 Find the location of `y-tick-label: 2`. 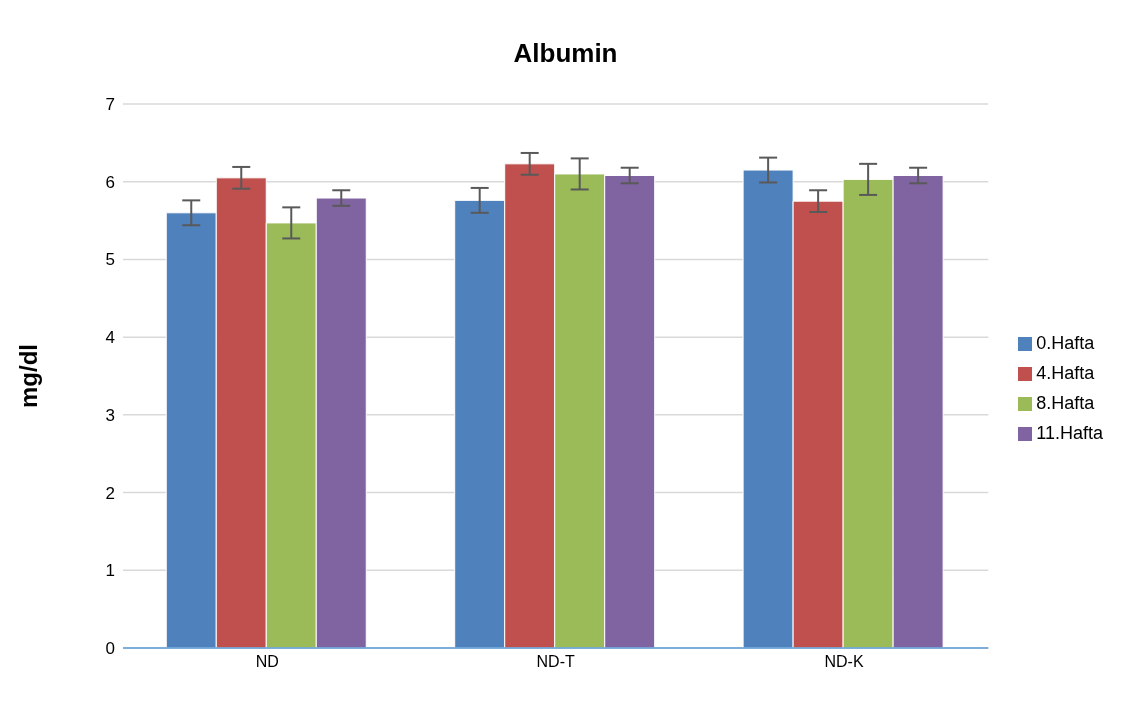

y-tick-label: 2 is located at coordinates (110, 493).